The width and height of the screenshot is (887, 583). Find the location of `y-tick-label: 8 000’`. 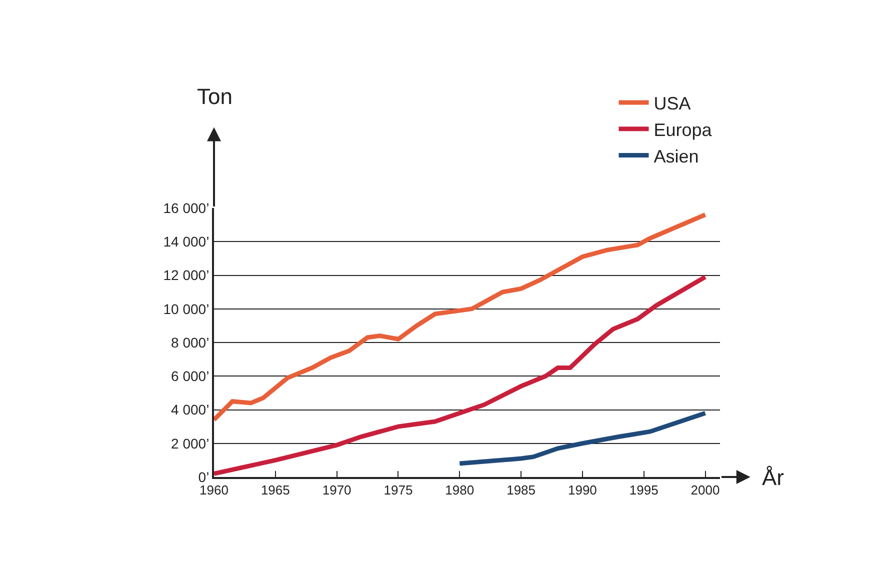

y-tick-label: 8 000’ is located at coordinates (190, 342).